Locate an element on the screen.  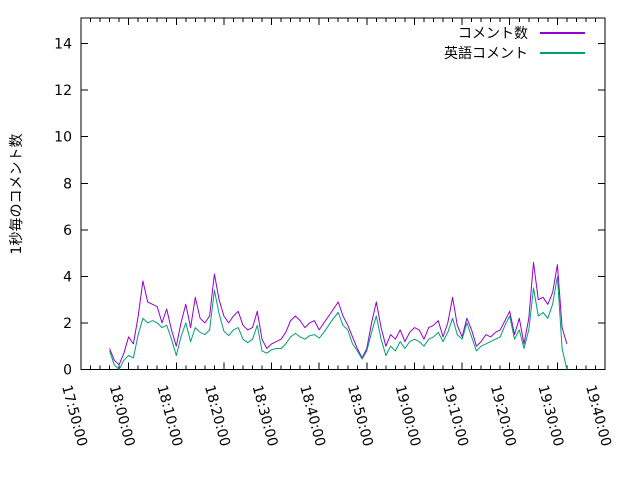
legend-label-english-comments: 英語コメント is located at coordinates (486, 54).